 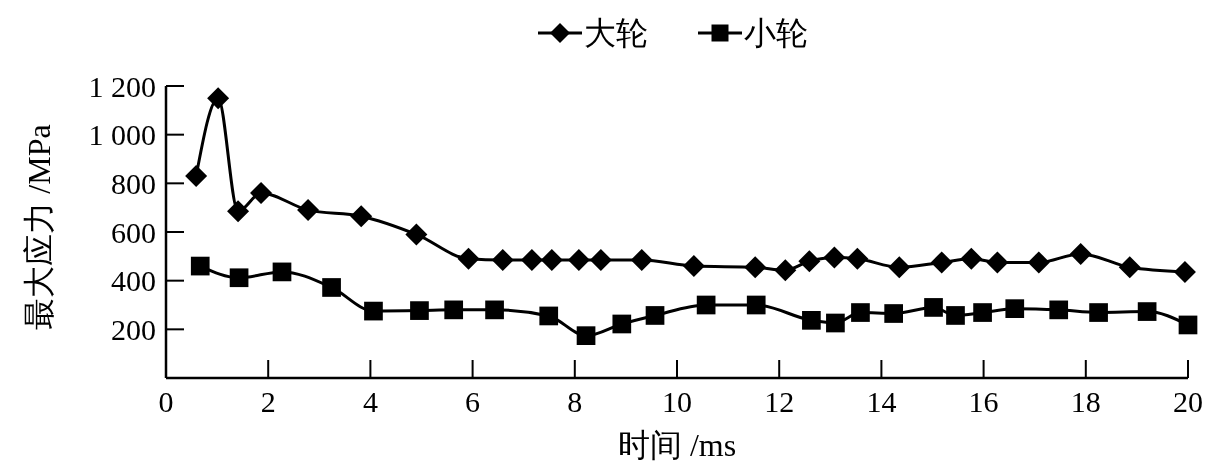 I want to click on y-tick-label: 200, so click(x=133, y=329).